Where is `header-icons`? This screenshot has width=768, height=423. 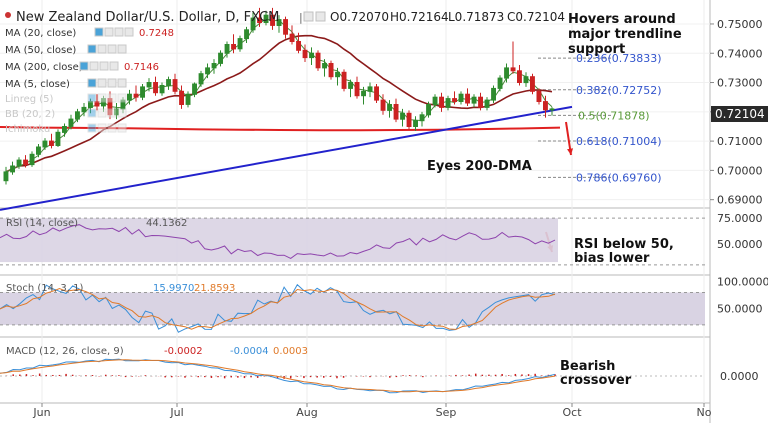 header-icons is located at coordinates (314, 16).